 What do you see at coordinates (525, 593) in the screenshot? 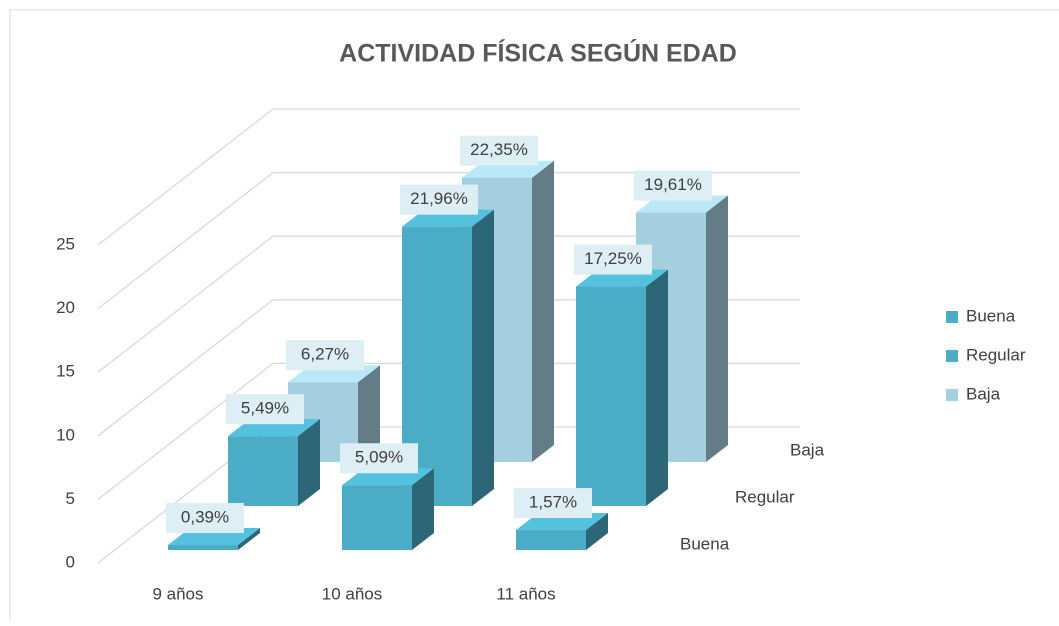
I see `x-tick-label: 11 años` at bounding box center [525, 593].